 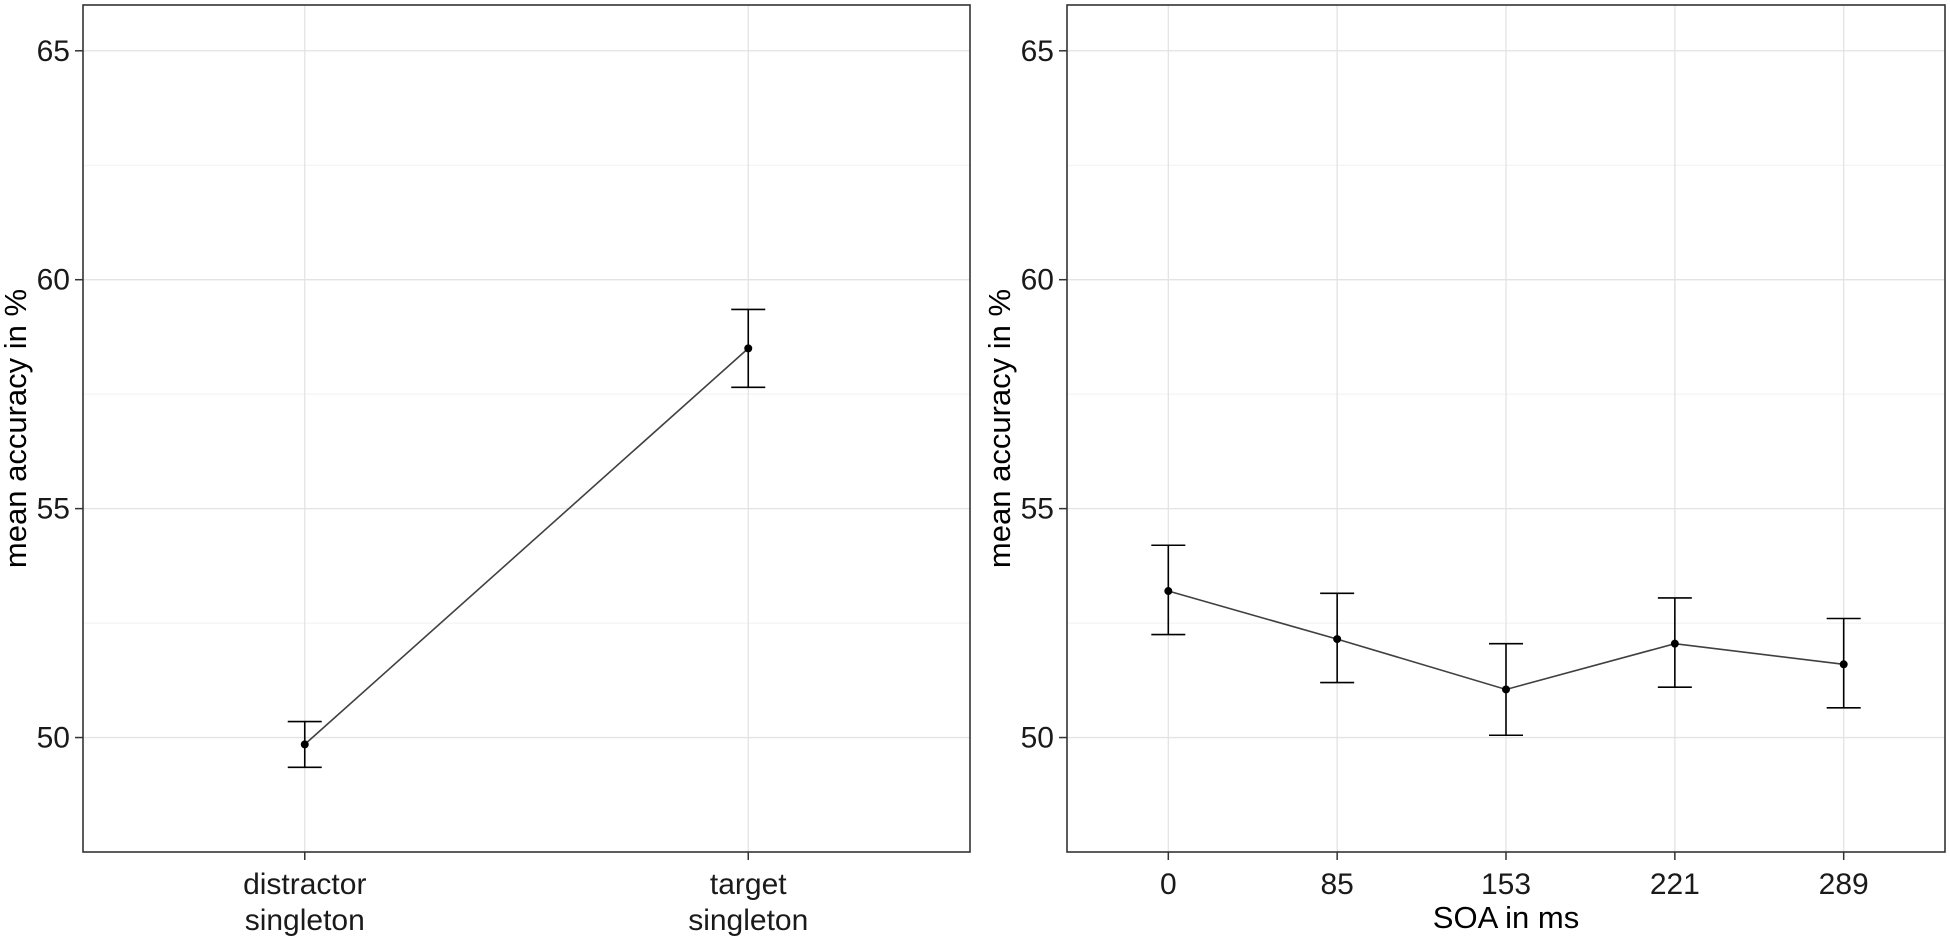 I want to click on x-tick-label: distractor, so click(x=304, y=884).